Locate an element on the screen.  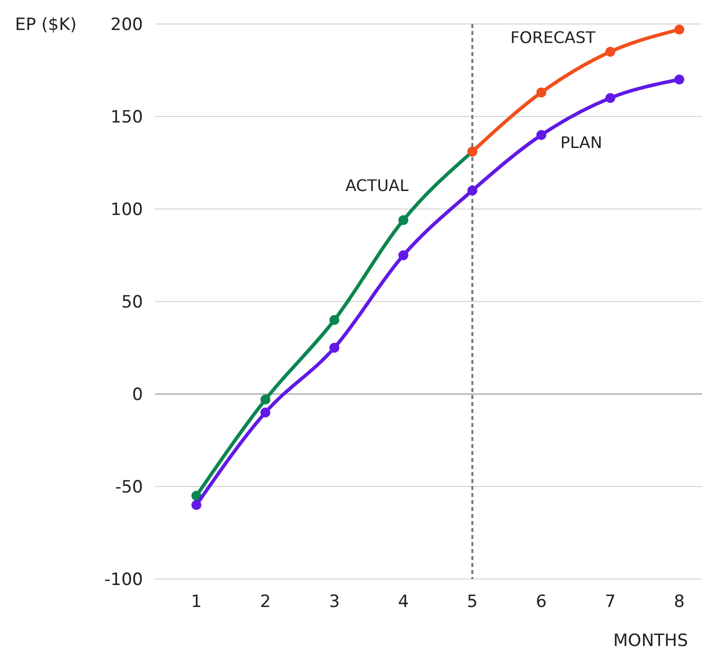
x-tick-label: 3 is located at coordinates (334, 602).